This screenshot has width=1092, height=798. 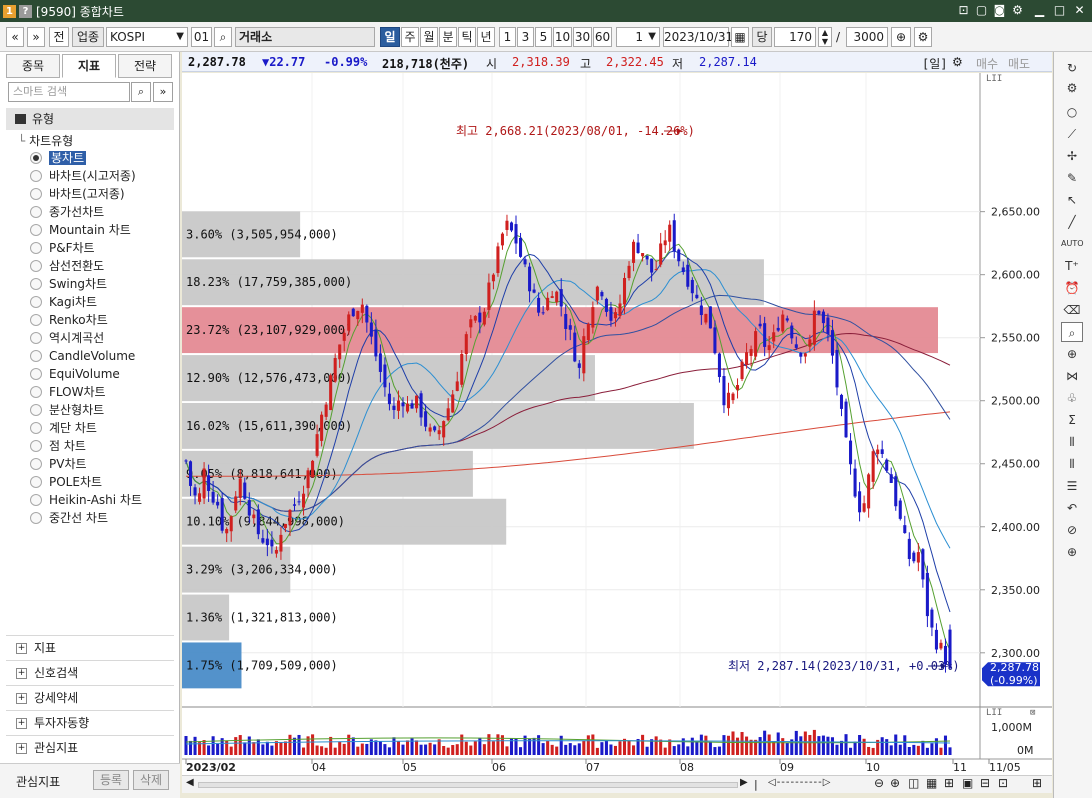 What do you see at coordinates (90, 697) in the screenshot?
I see `section-strength: + 강세약세` at bounding box center [90, 697].